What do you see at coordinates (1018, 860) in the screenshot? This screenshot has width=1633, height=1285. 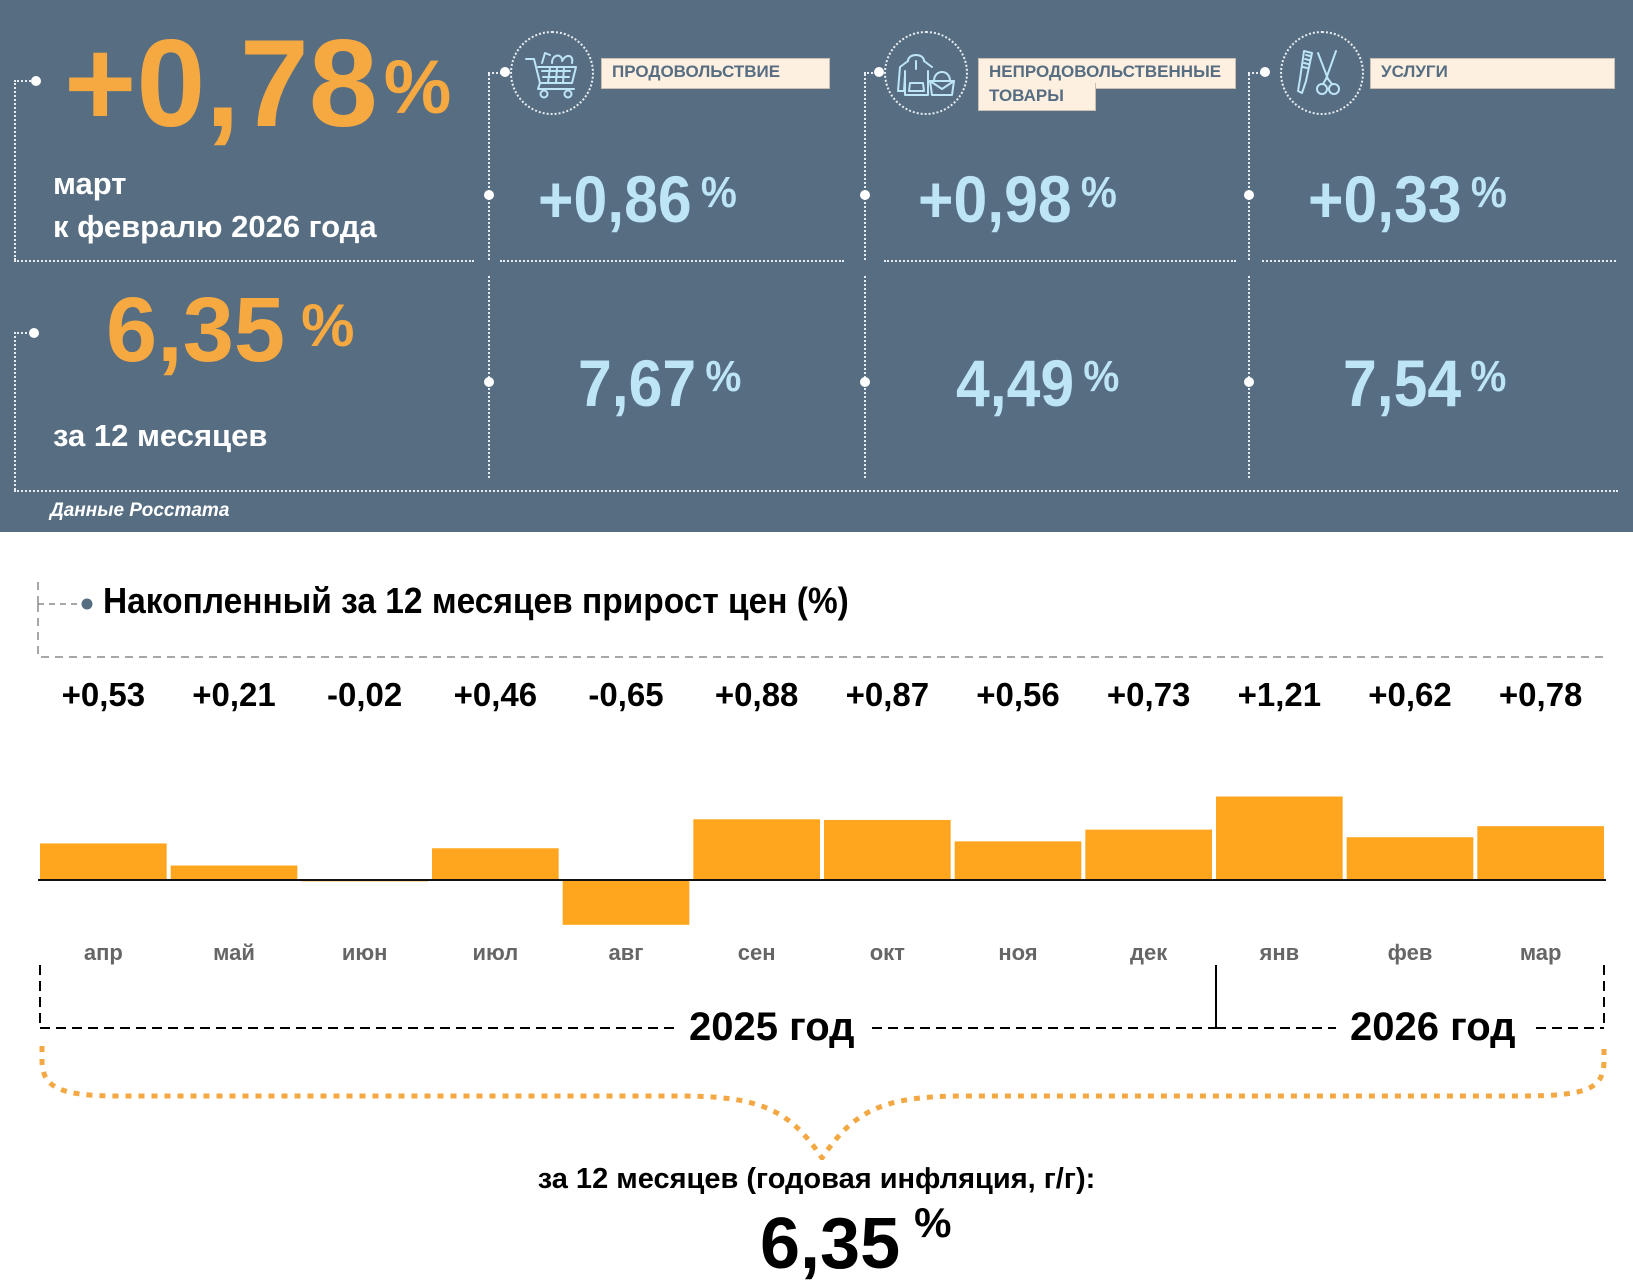 I see `bar-ноя` at bounding box center [1018, 860].